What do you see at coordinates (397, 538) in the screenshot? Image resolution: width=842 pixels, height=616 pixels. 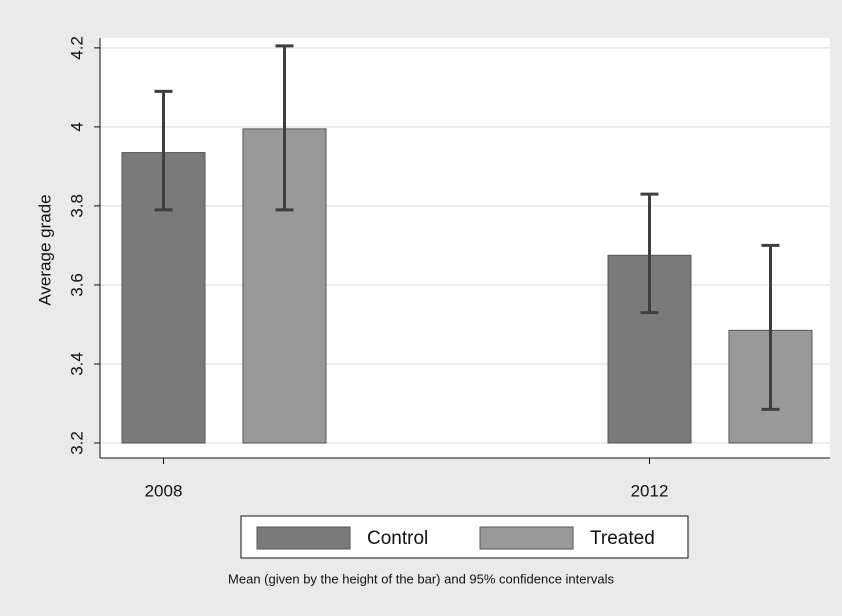 I see `legend-label: Control` at bounding box center [397, 538].